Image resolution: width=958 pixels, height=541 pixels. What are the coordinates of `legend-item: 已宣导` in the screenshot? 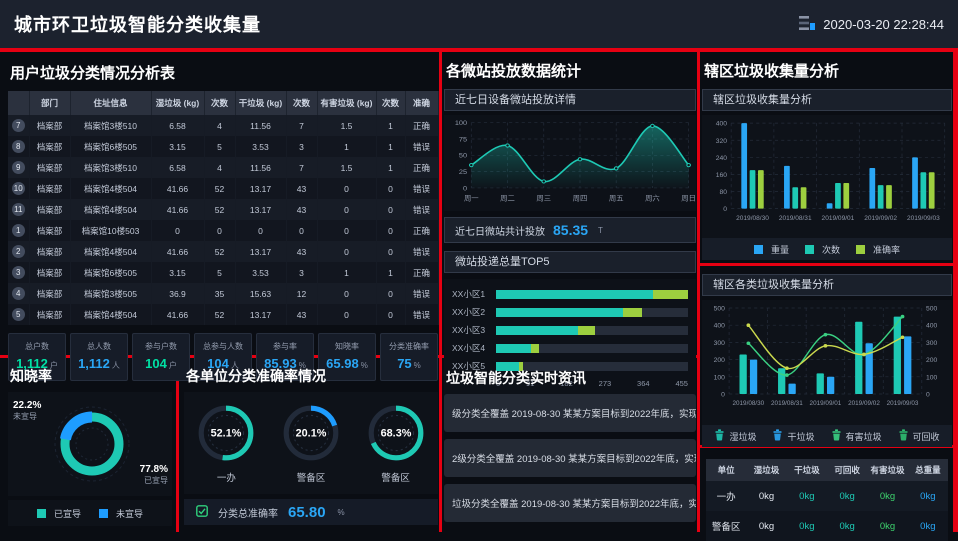 It's located at (58, 513).